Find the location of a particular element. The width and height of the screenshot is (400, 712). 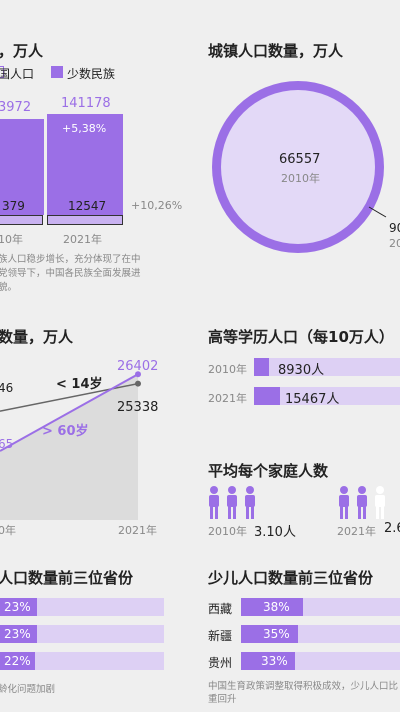

household-year-2021: 2021年 is located at coordinates (356, 531).